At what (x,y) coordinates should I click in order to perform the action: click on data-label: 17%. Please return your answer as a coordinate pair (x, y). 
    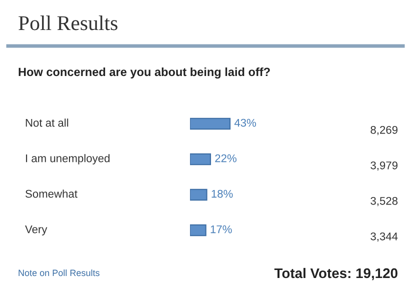
    Looking at the image, I should click on (221, 229).